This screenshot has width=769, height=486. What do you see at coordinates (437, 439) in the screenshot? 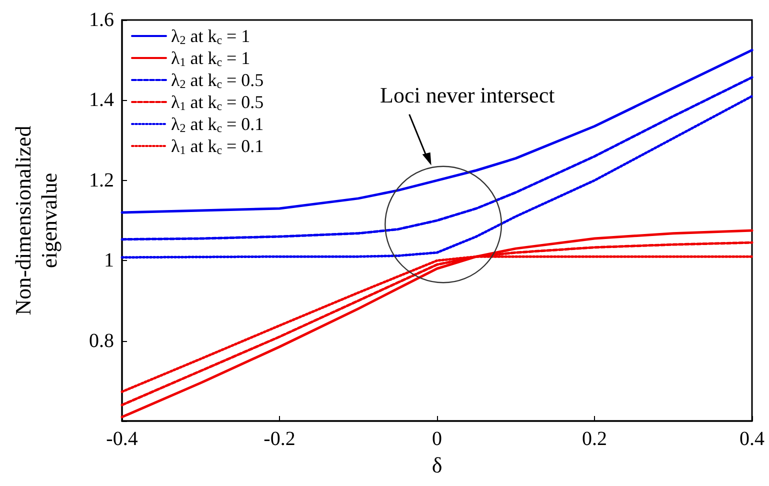
I see `x-tick-label: 0` at bounding box center [437, 439].